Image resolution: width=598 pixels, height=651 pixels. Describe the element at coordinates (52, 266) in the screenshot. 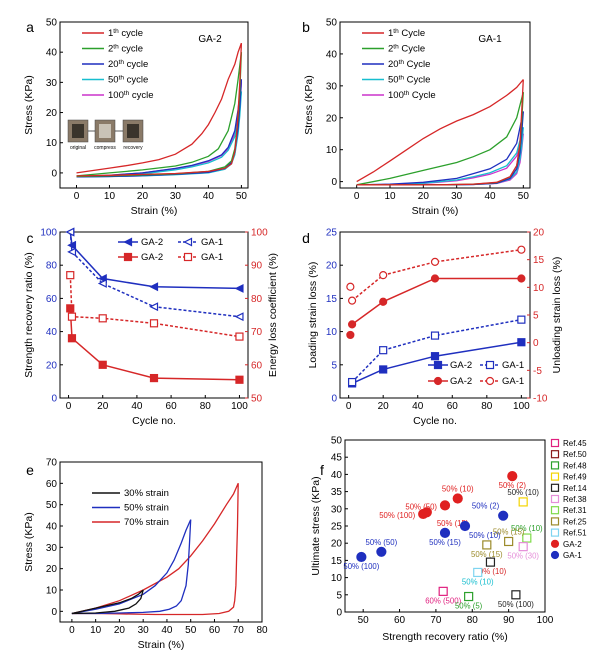

I see `y-tick-label: 80` at that location.